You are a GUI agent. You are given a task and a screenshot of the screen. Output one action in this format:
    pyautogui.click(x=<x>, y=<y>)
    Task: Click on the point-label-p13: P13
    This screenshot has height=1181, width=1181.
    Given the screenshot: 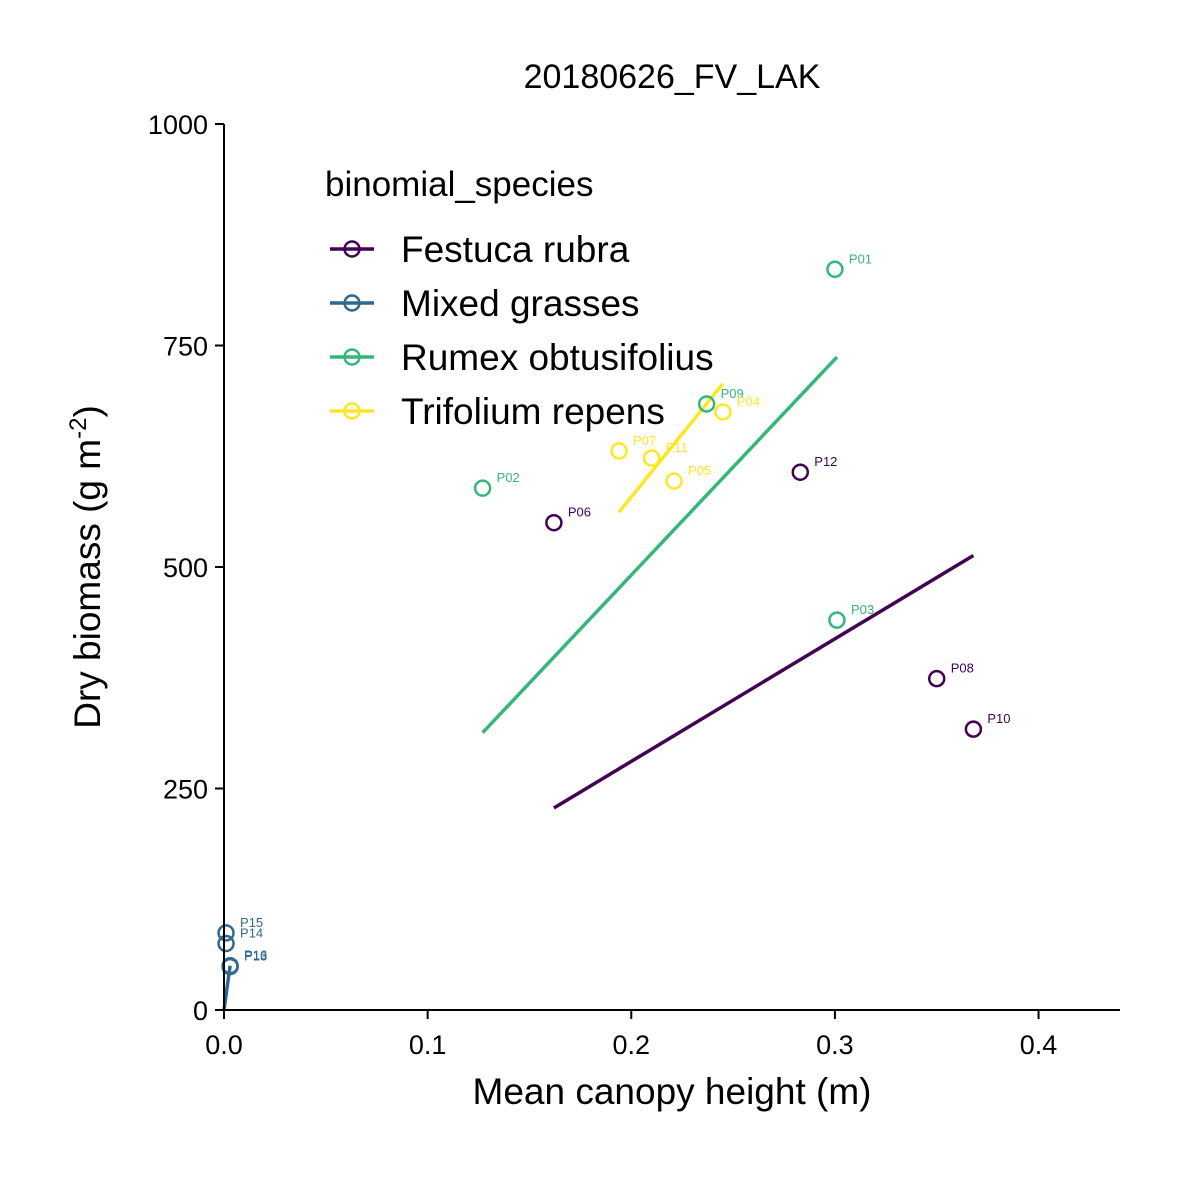 What is the action you would take?
    pyautogui.click(x=255, y=956)
    